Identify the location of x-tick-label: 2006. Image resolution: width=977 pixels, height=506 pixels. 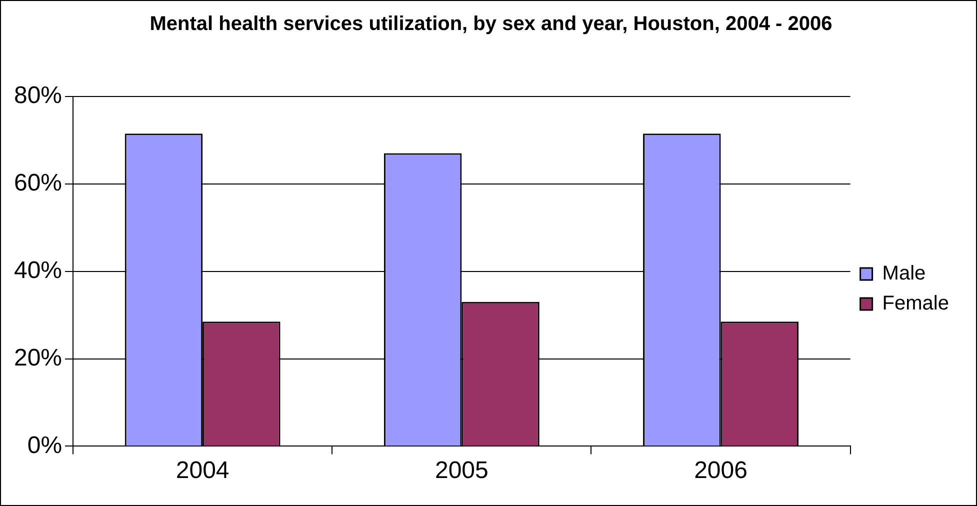
(721, 470).